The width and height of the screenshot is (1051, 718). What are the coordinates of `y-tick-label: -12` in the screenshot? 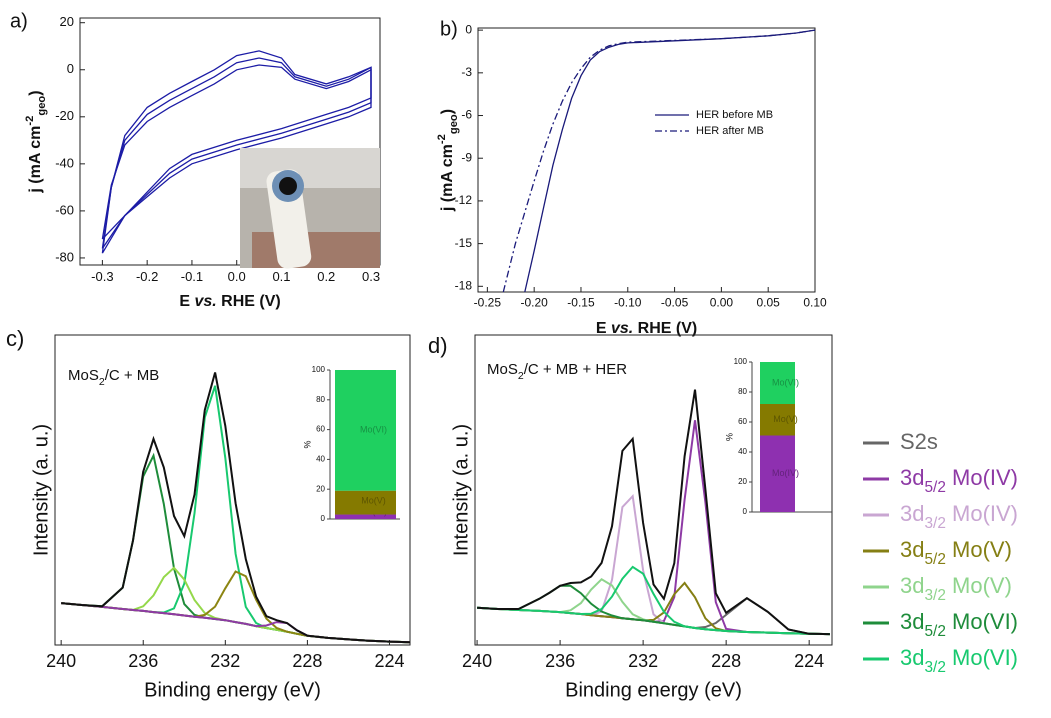 It's located at (464, 200).